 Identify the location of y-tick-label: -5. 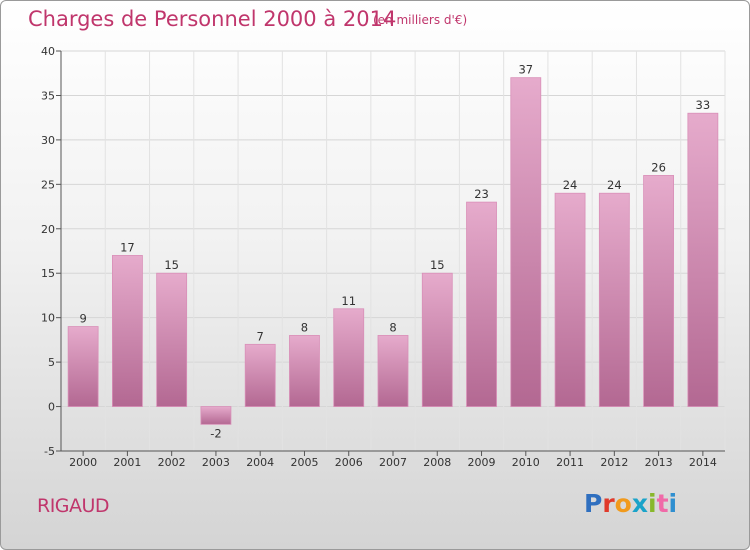
(49, 451).